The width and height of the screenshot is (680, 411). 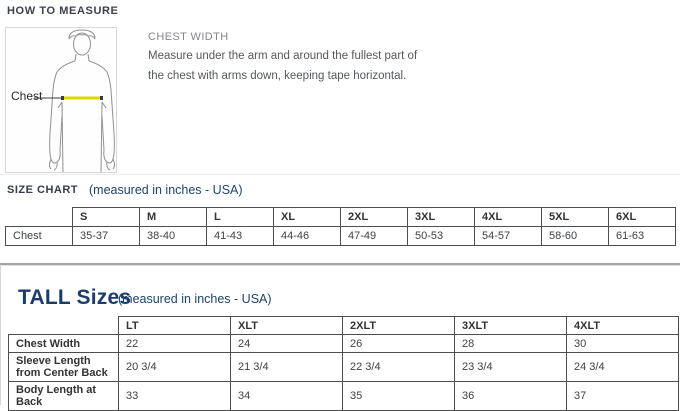 What do you see at coordinates (510, 396) in the screenshot?
I see `tall-value-cell: 36` at bounding box center [510, 396].